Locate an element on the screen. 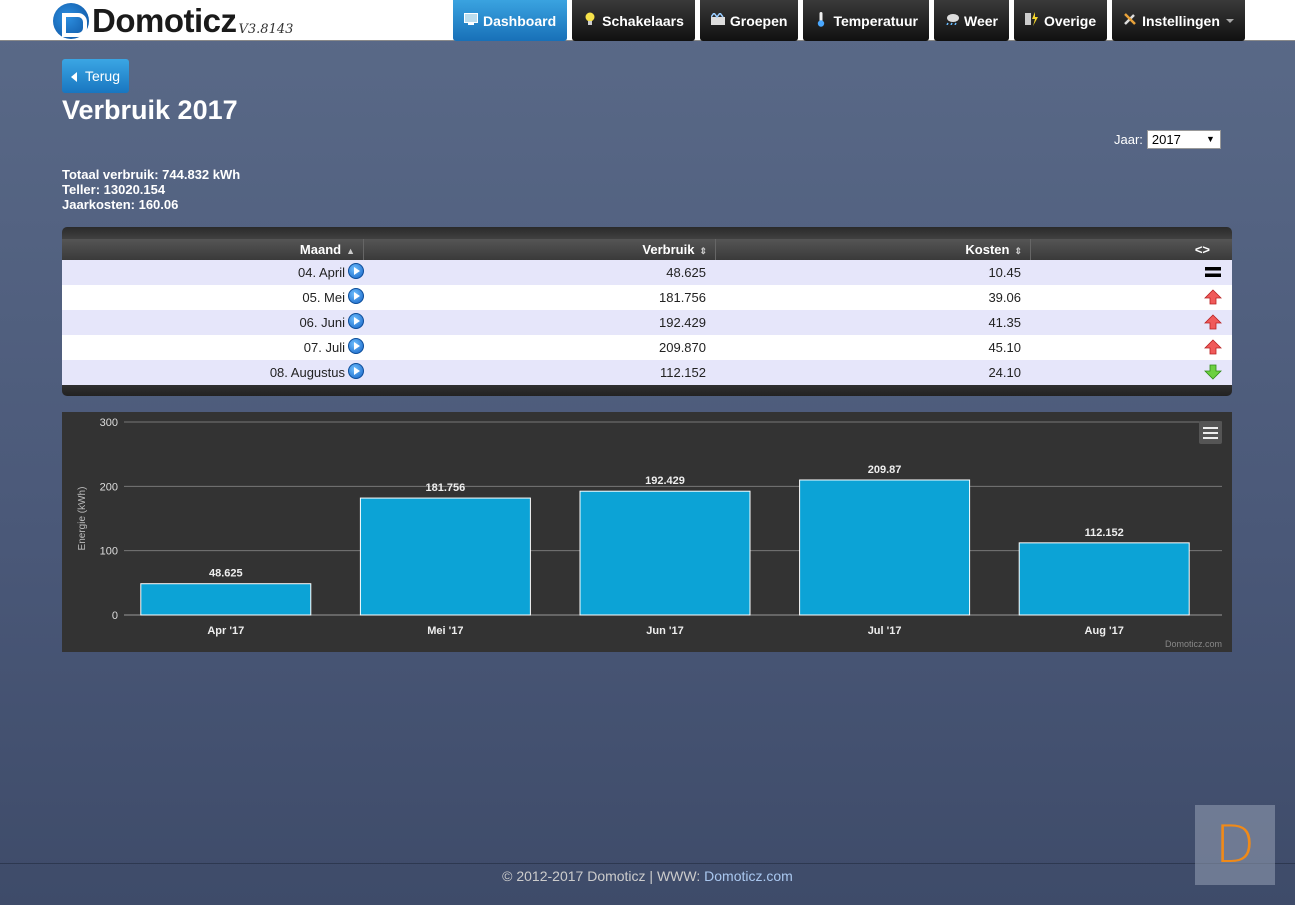 Image resolution: width=1295 pixels, height=905 pixels. cell-month-label: 05. Mei is located at coordinates (323, 297).